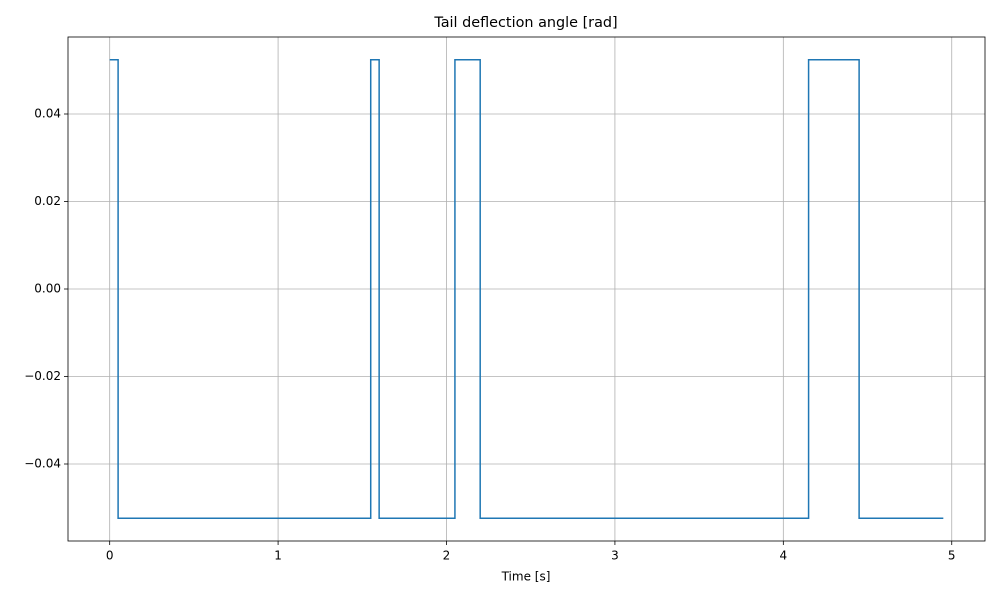  What do you see at coordinates (42, 464) in the screenshot?
I see `y-tick-label: −0.04` at bounding box center [42, 464].